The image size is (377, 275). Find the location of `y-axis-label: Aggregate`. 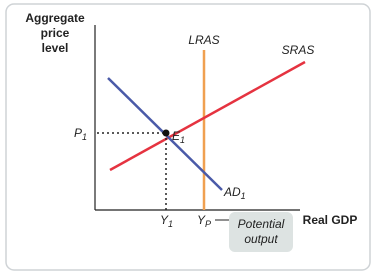

y-axis-label: Aggregate is located at coordinates (55, 18).